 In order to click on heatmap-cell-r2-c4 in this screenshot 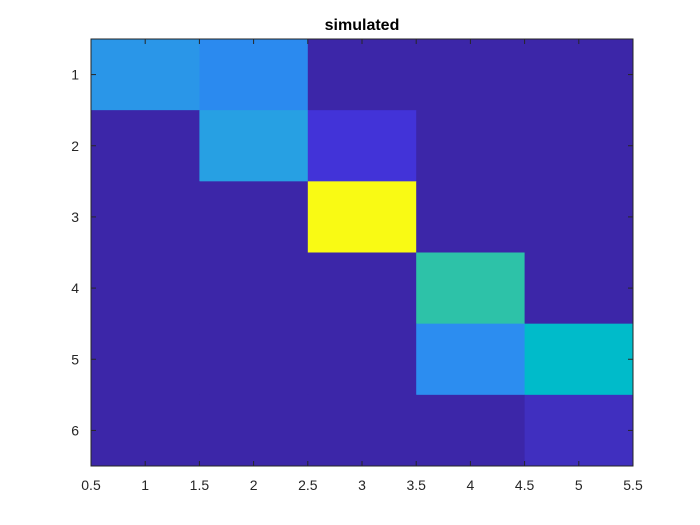, I will do `click(471, 146)`.